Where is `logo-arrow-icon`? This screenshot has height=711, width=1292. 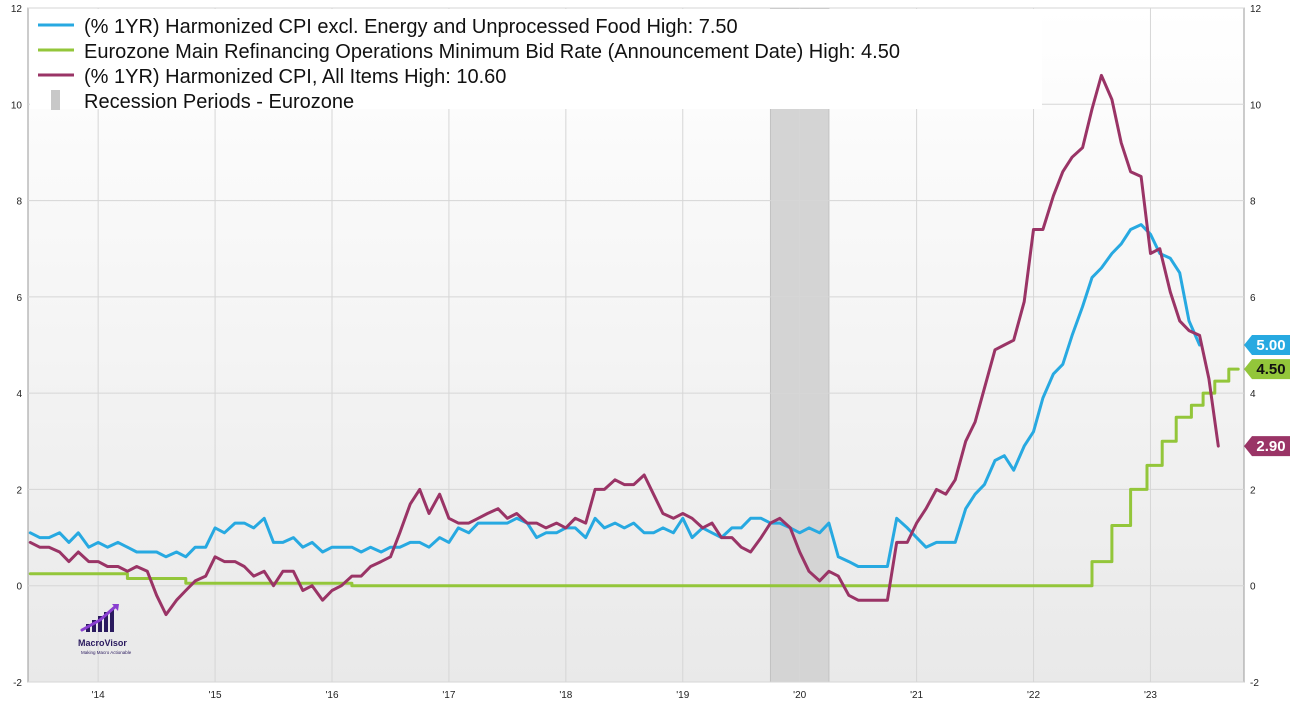 logo-arrow-icon is located at coordinates (99, 618).